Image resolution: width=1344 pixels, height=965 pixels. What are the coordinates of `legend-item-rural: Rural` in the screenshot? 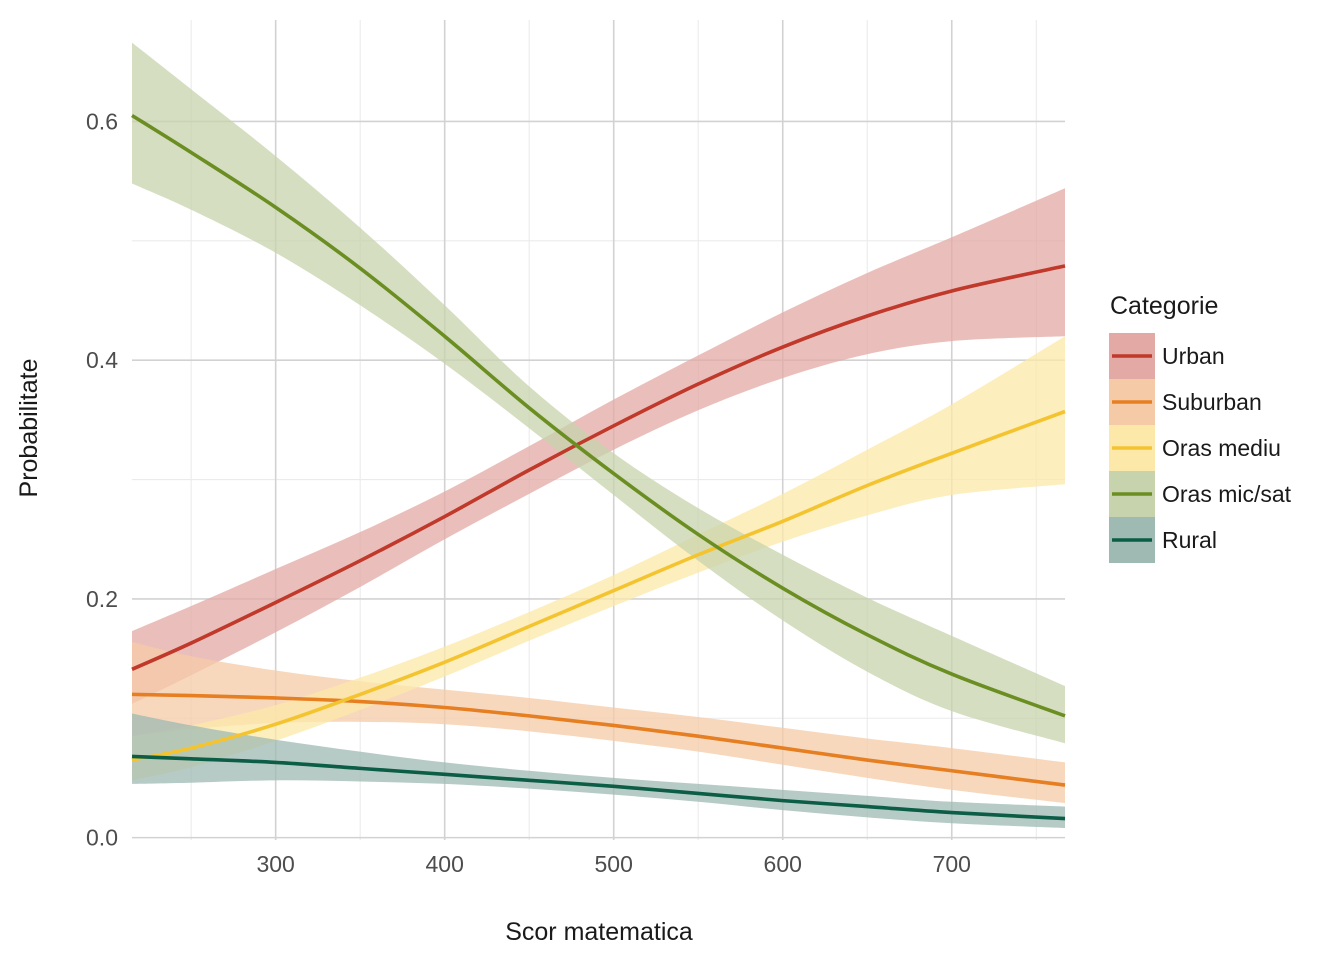 It's located at (1163, 540).